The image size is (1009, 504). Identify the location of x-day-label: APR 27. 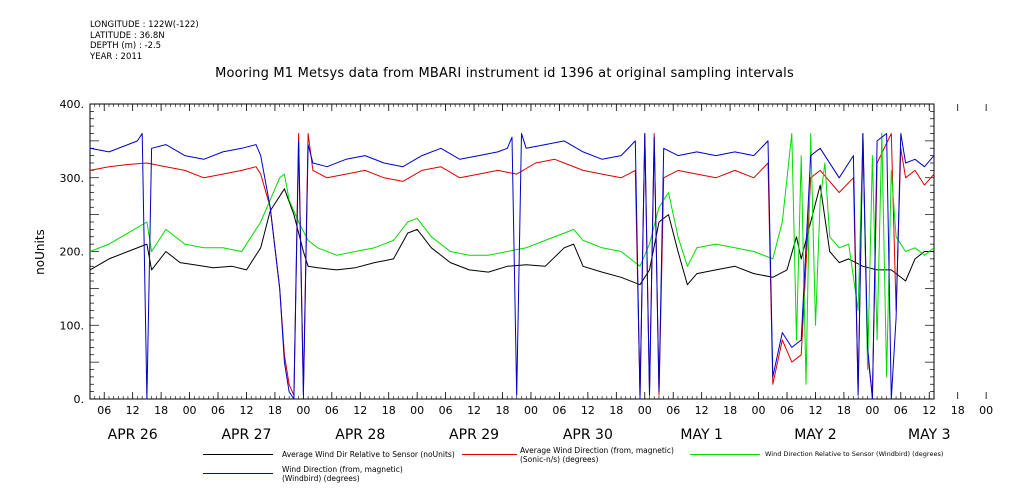
(246, 435).